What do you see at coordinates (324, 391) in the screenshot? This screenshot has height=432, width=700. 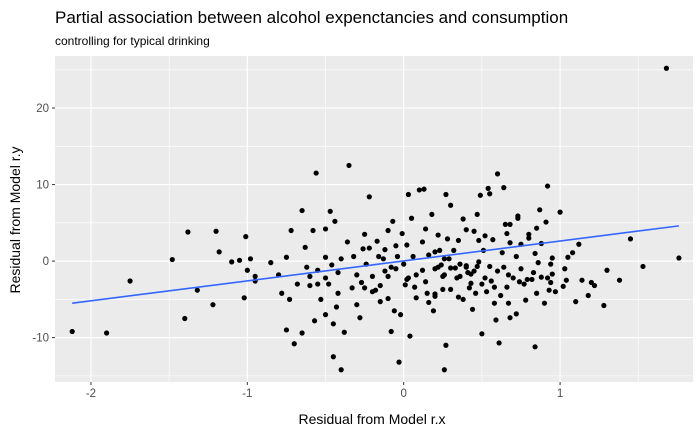 I see `x-axis-ticks: -2 -1 0 1` at bounding box center [324, 391].